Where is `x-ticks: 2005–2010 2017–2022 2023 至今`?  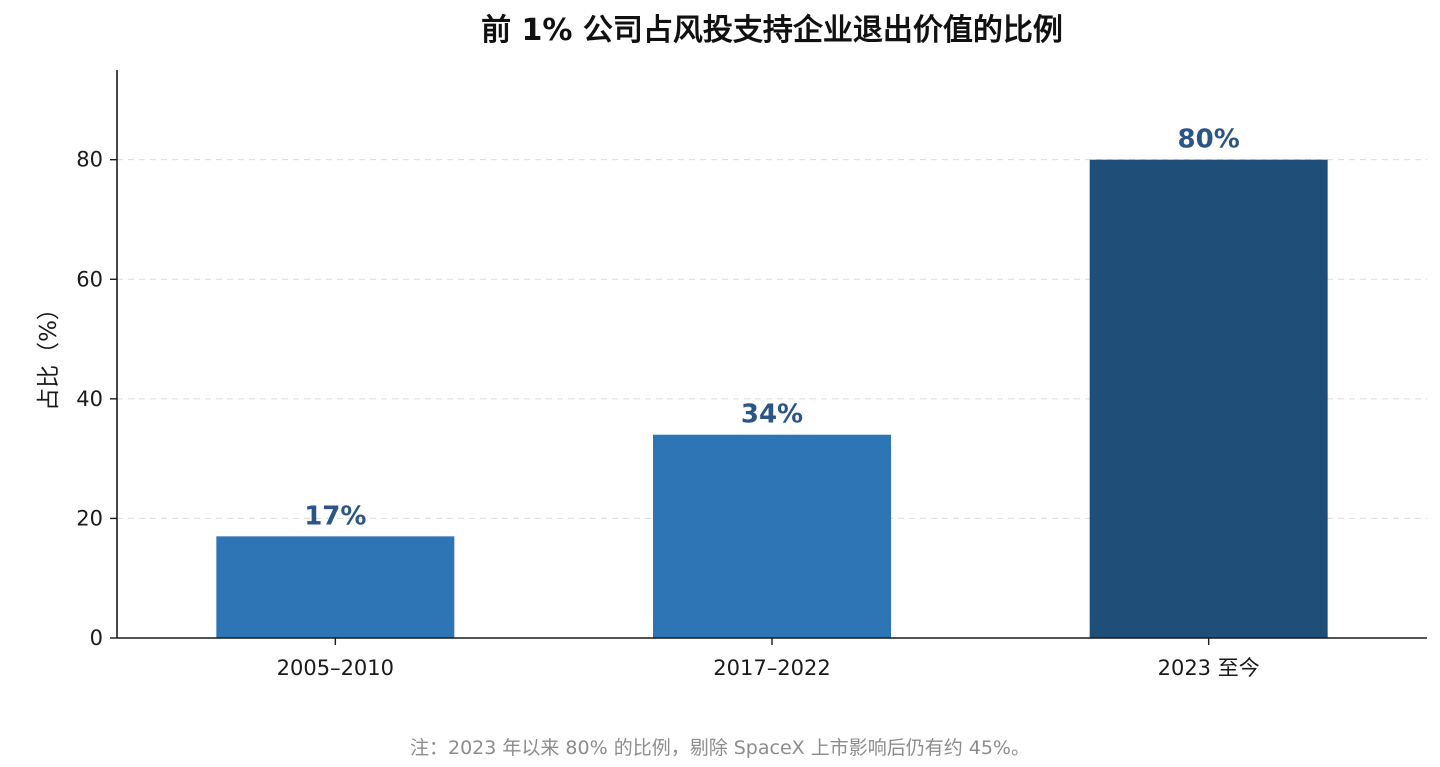 x-ticks: 2005–2010 2017–2022 2023 至今 is located at coordinates (768, 659).